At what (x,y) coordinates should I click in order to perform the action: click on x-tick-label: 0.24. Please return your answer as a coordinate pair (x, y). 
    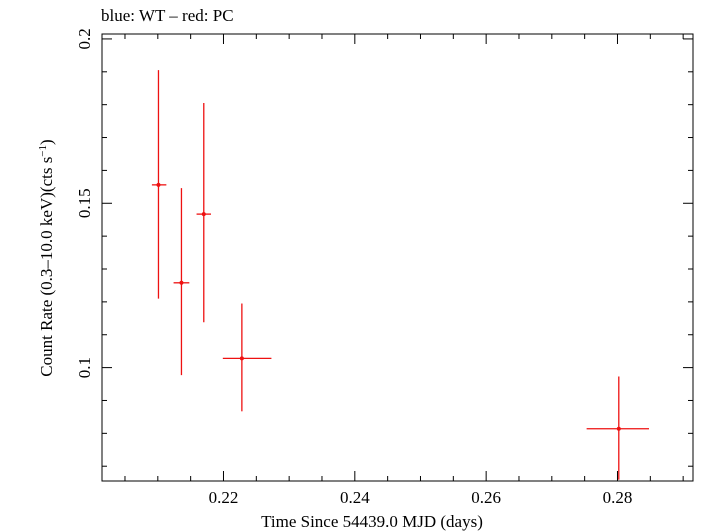
    Looking at the image, I should click on (355, 497).